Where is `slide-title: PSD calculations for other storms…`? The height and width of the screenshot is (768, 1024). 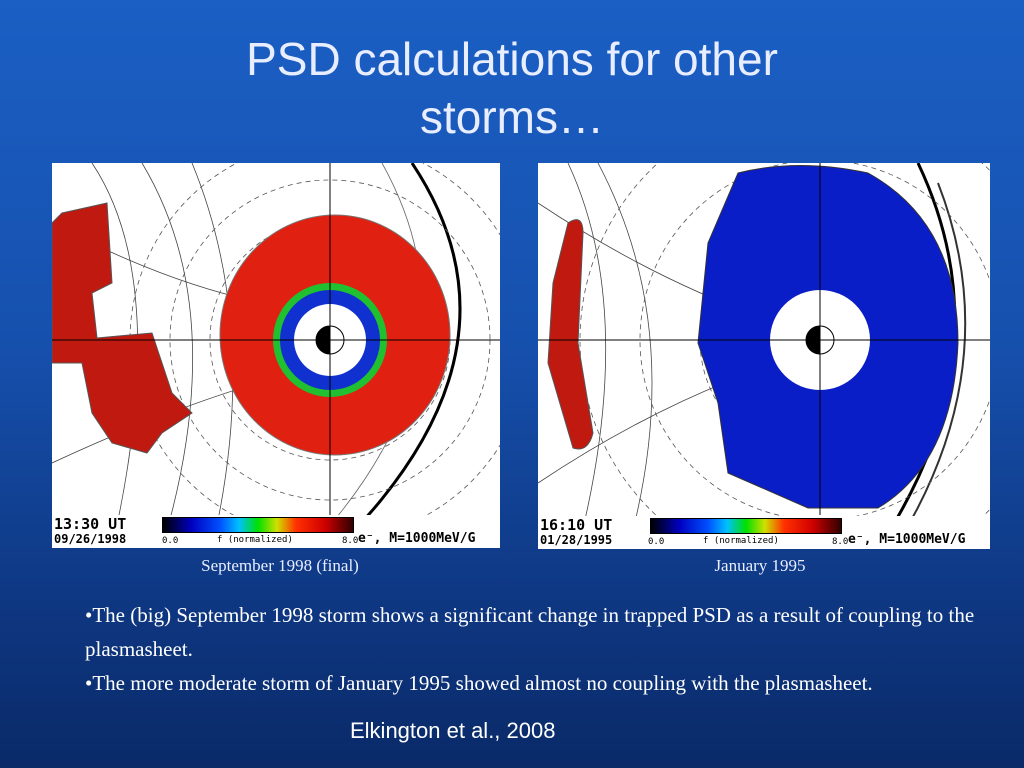 slide-title: PSD calculations for other storms… is located at coordinates (512, 88).